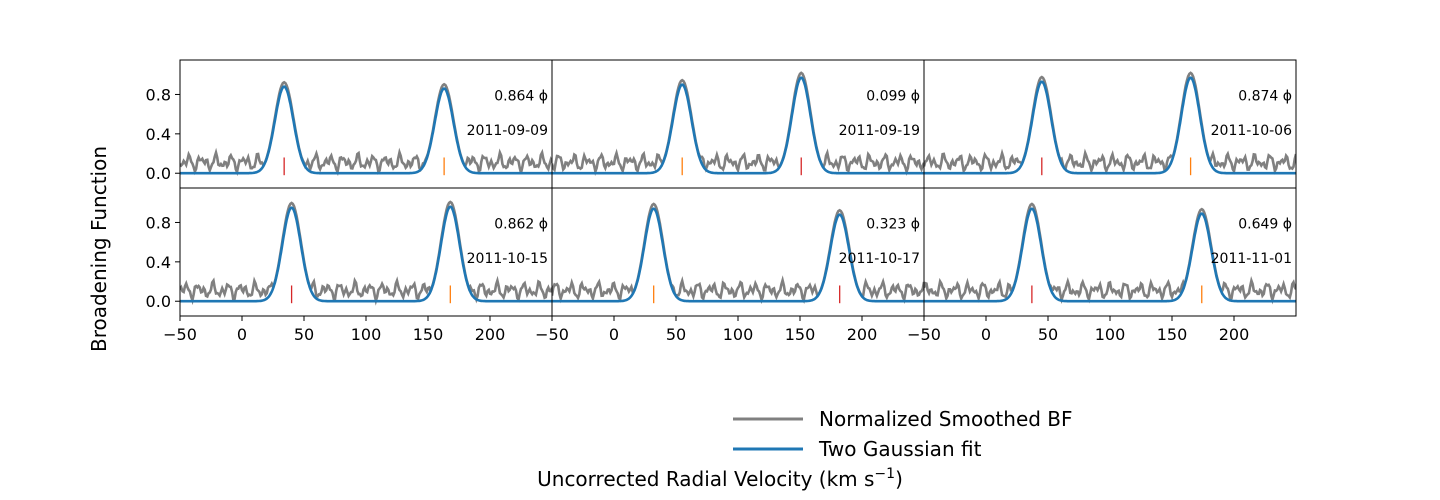  I want to click on date-label-5: 2011-10-17, so click(879, 259).